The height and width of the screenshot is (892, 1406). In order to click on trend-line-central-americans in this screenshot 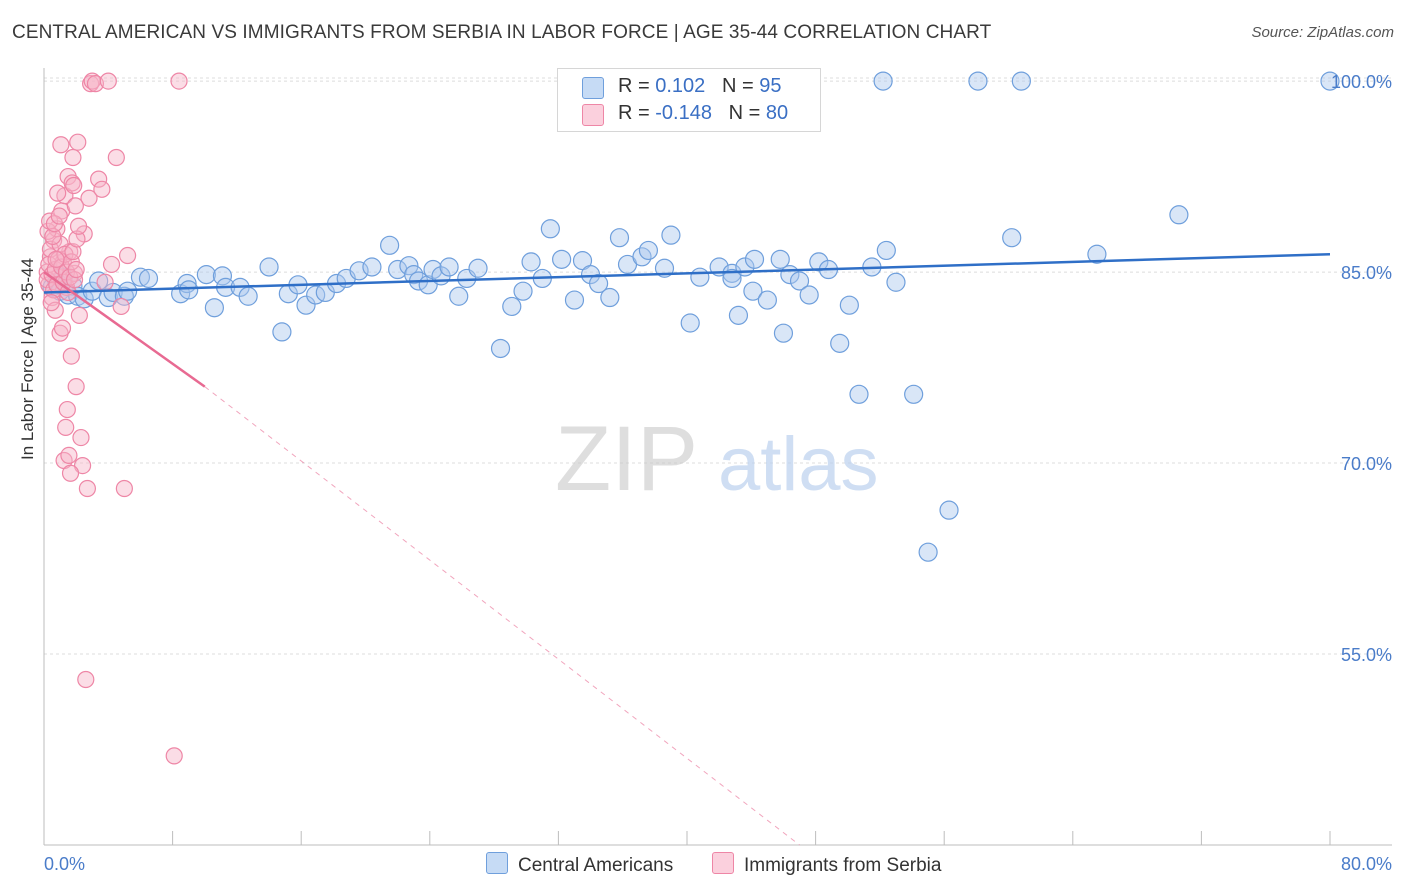, I will do `click(687, 273)`.